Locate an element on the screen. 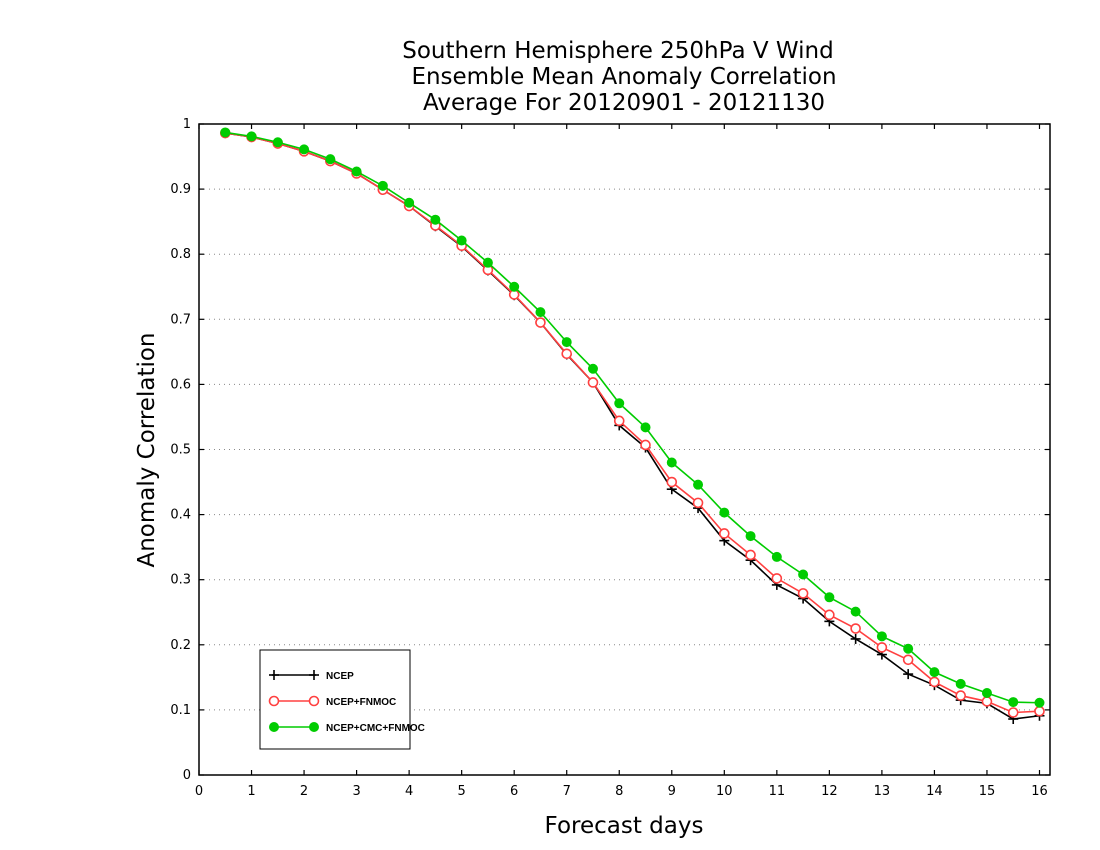 The width and height of the screenshot is (1100, 850). y-tick-label: 0.3 is located at coordinates (180, 580).